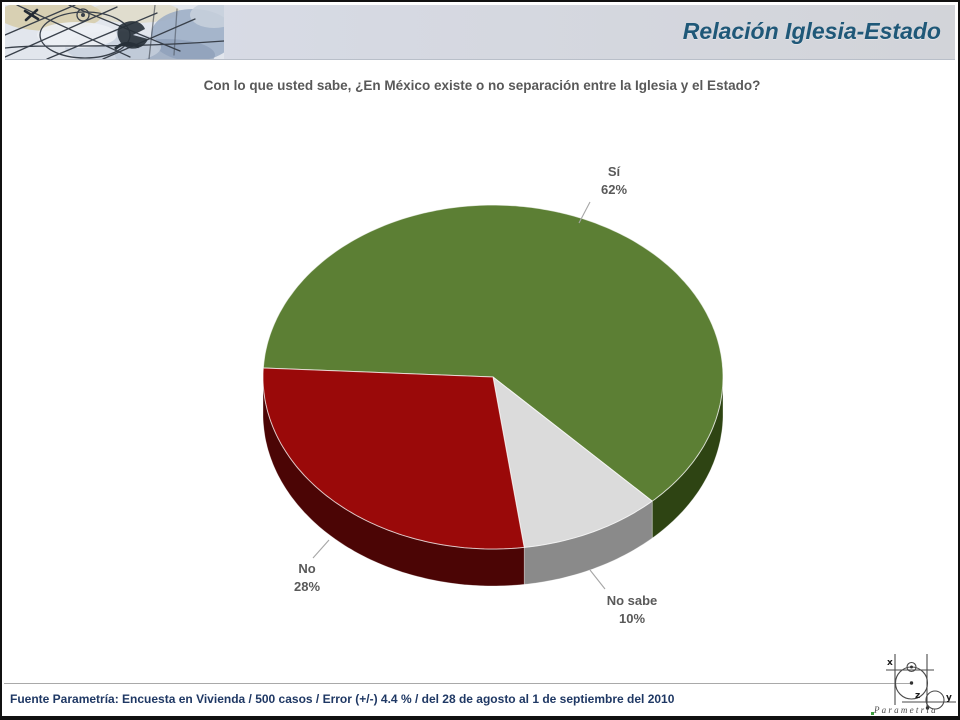 This screenshot has width=960, height=720. Describe the element at coordinates (393, 458) in the screenshot. I see `pie-slice-No` at that location.